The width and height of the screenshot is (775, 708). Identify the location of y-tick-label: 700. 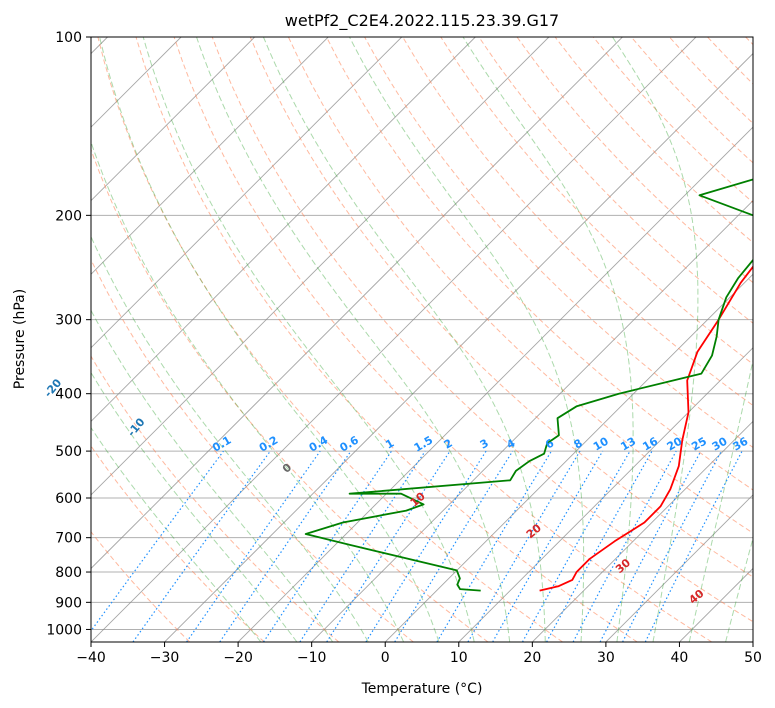
(68, 539).